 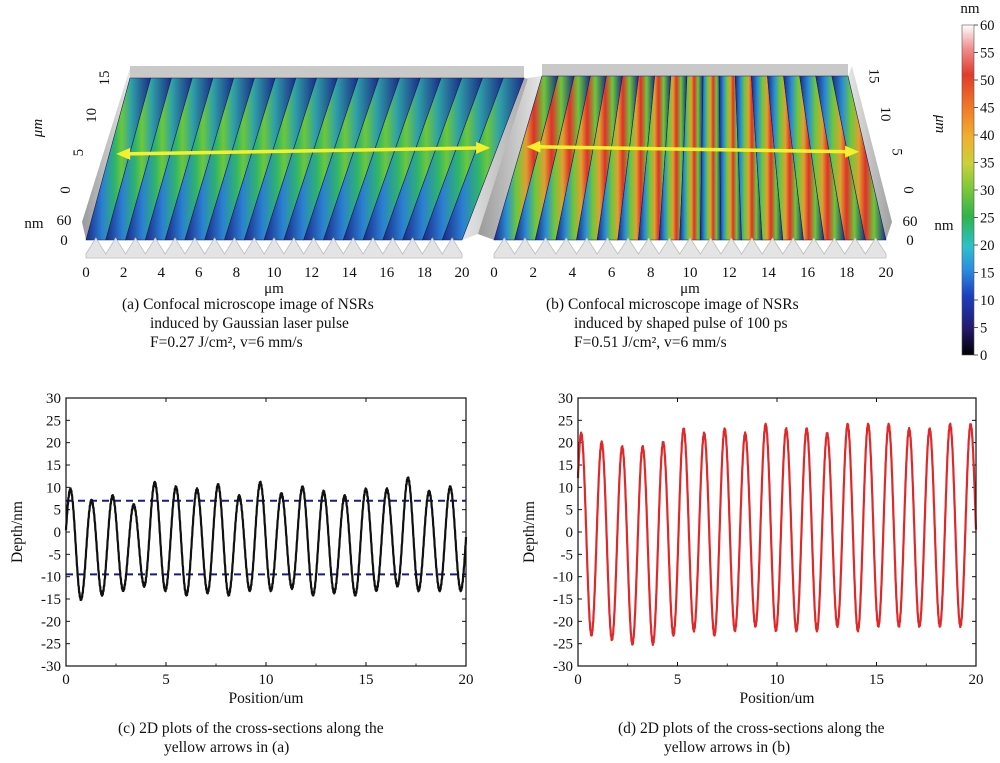 I want to click on plot-d, so click(x=777, y=532).